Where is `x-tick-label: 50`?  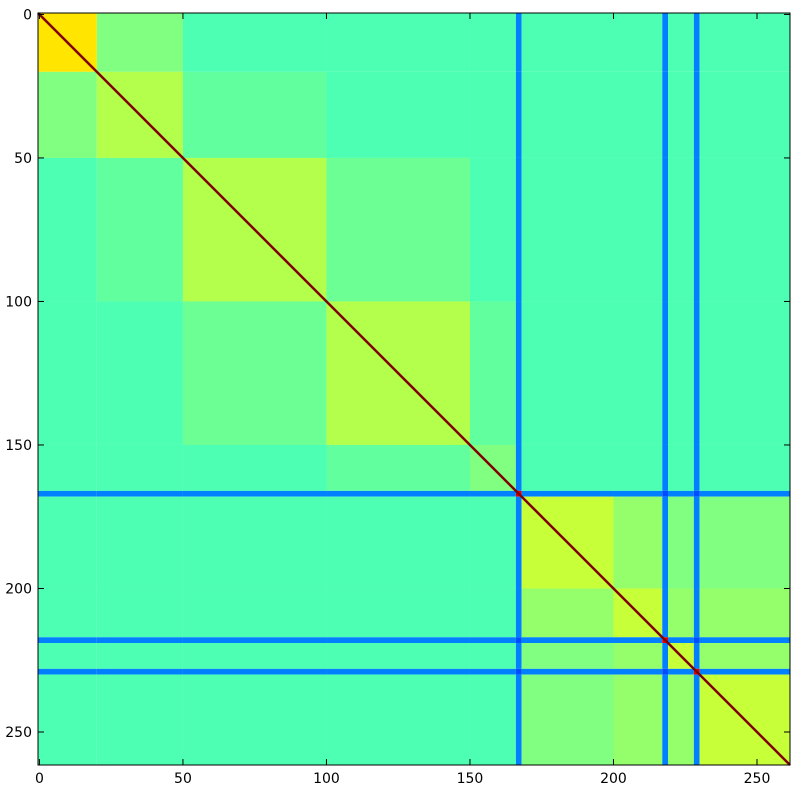
x-tick-label: 50 is located at coordinates (183, 779).